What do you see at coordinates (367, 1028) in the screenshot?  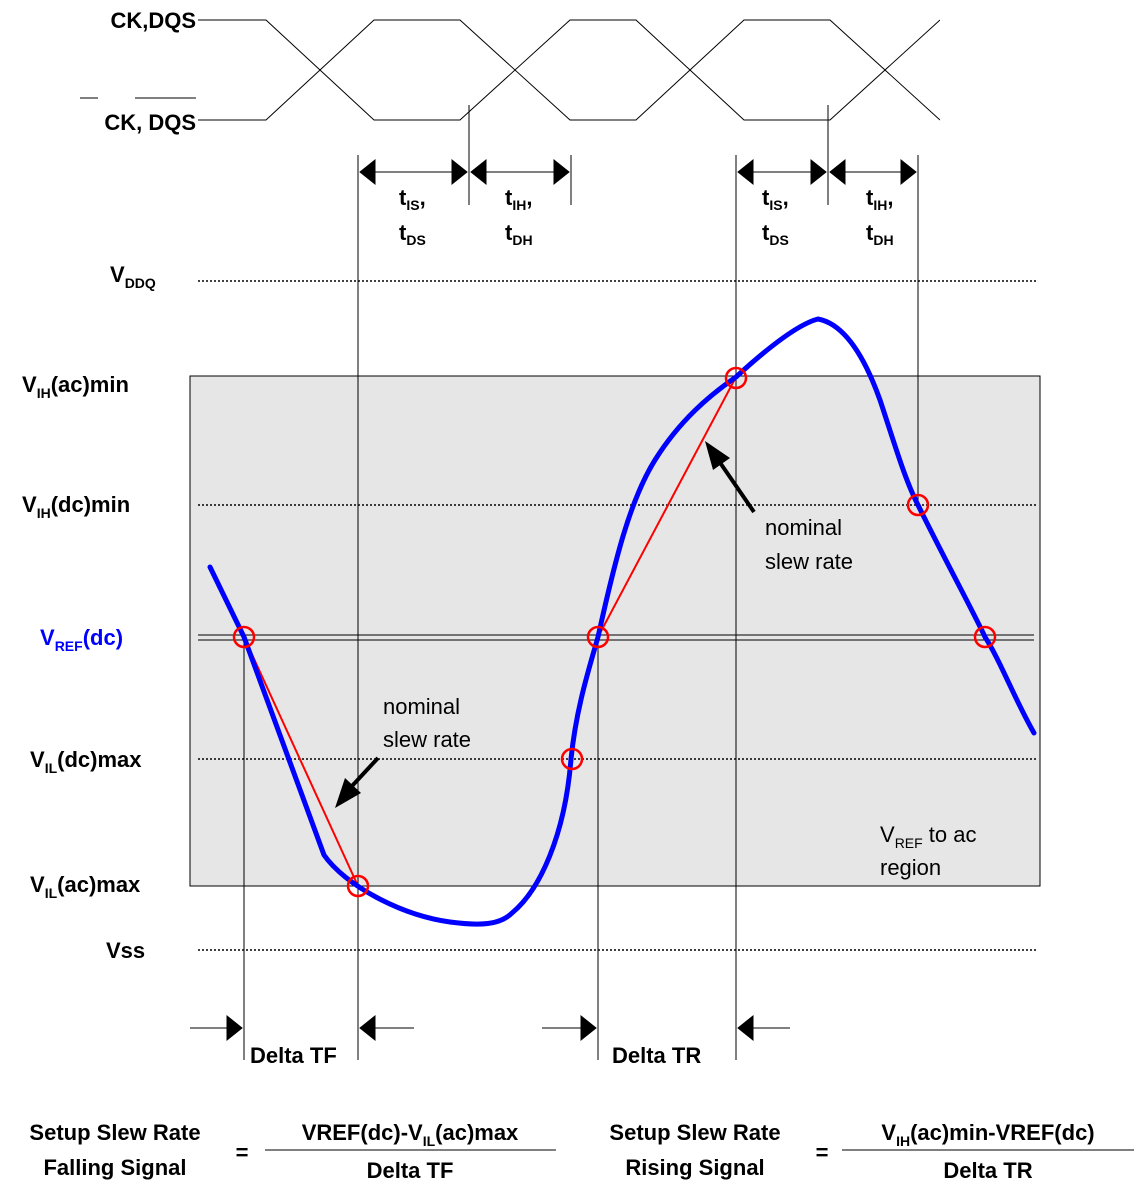 I see `delta-tf-right-arrowhead` at bounding box center [367, 1028].